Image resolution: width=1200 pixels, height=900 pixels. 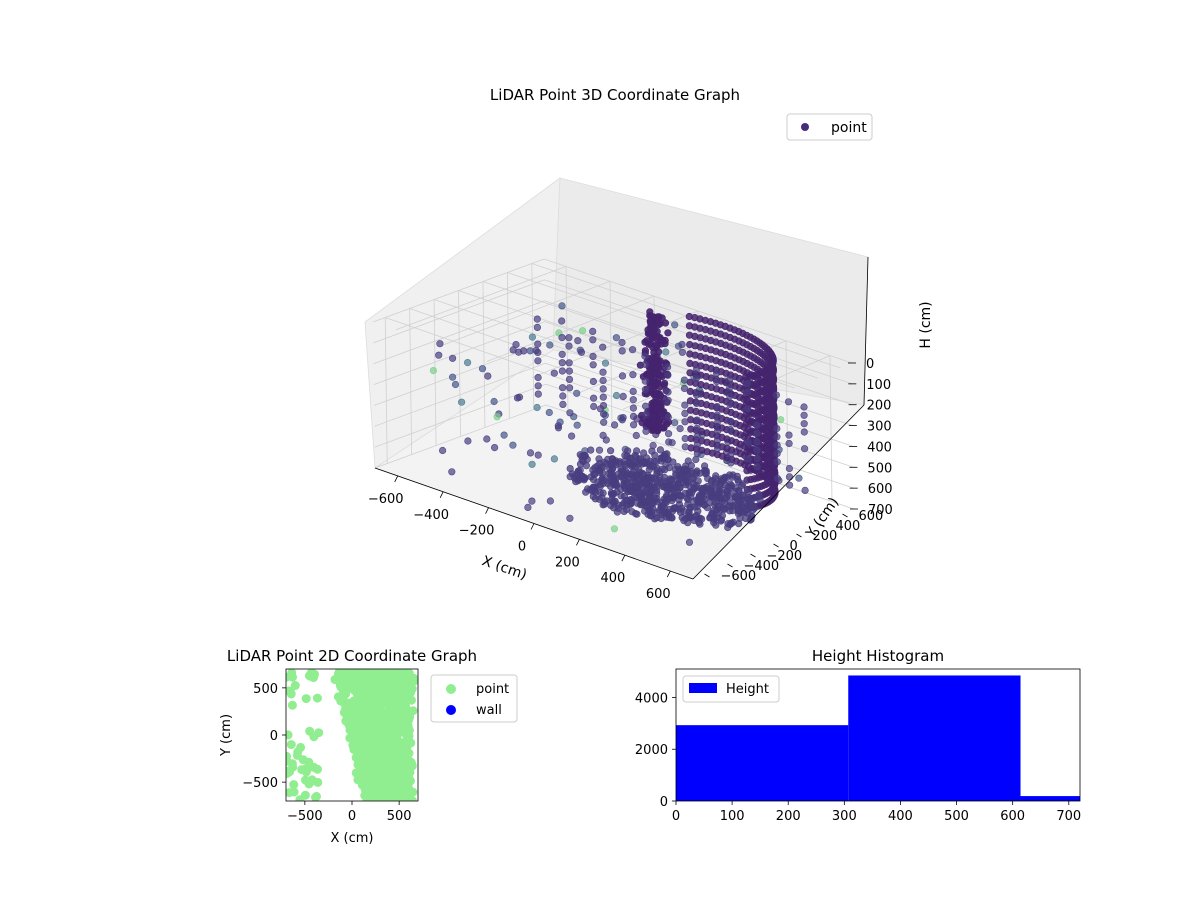 What do you see at coordinates (399, 816) in the screenshot?
I see `x-tick-label-2d: 500` at bounding box center [399, 816].